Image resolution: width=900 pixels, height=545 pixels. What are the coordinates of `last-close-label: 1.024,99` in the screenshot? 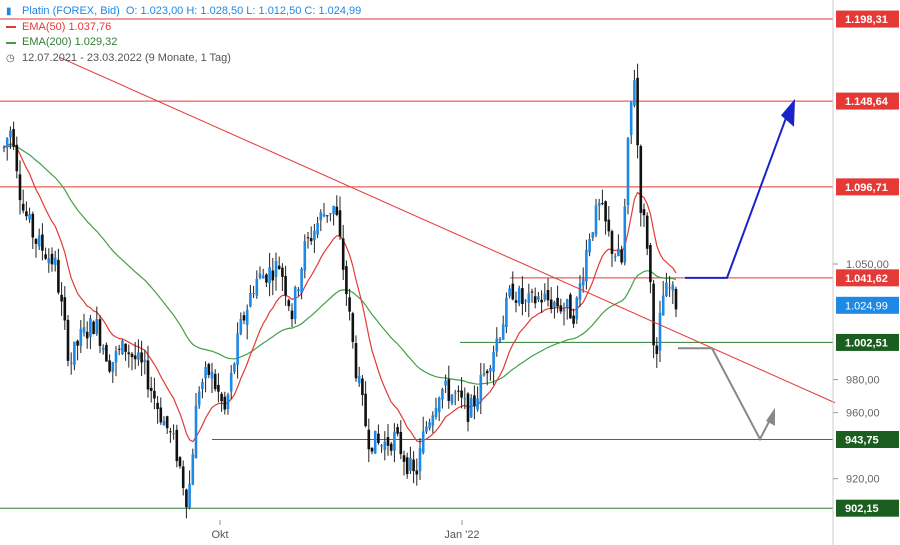 It's located at (866, 306).